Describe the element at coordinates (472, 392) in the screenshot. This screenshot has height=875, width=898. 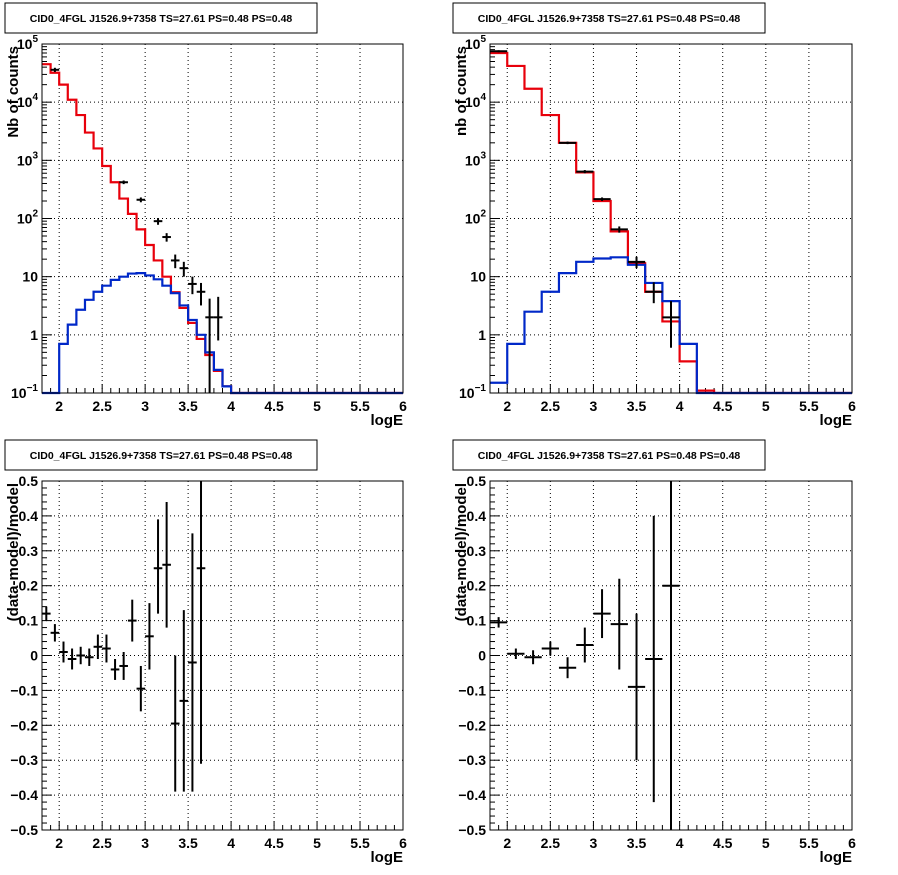
I see `y-tick-label: 10⁻¹` at that location.